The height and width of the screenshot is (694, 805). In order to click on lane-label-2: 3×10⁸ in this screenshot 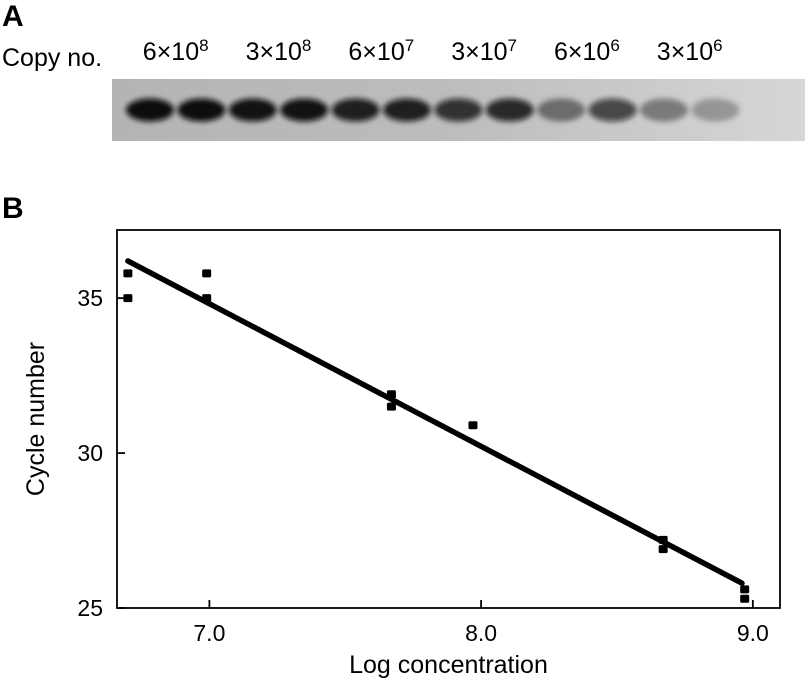, I will do `click(278, 51)`.